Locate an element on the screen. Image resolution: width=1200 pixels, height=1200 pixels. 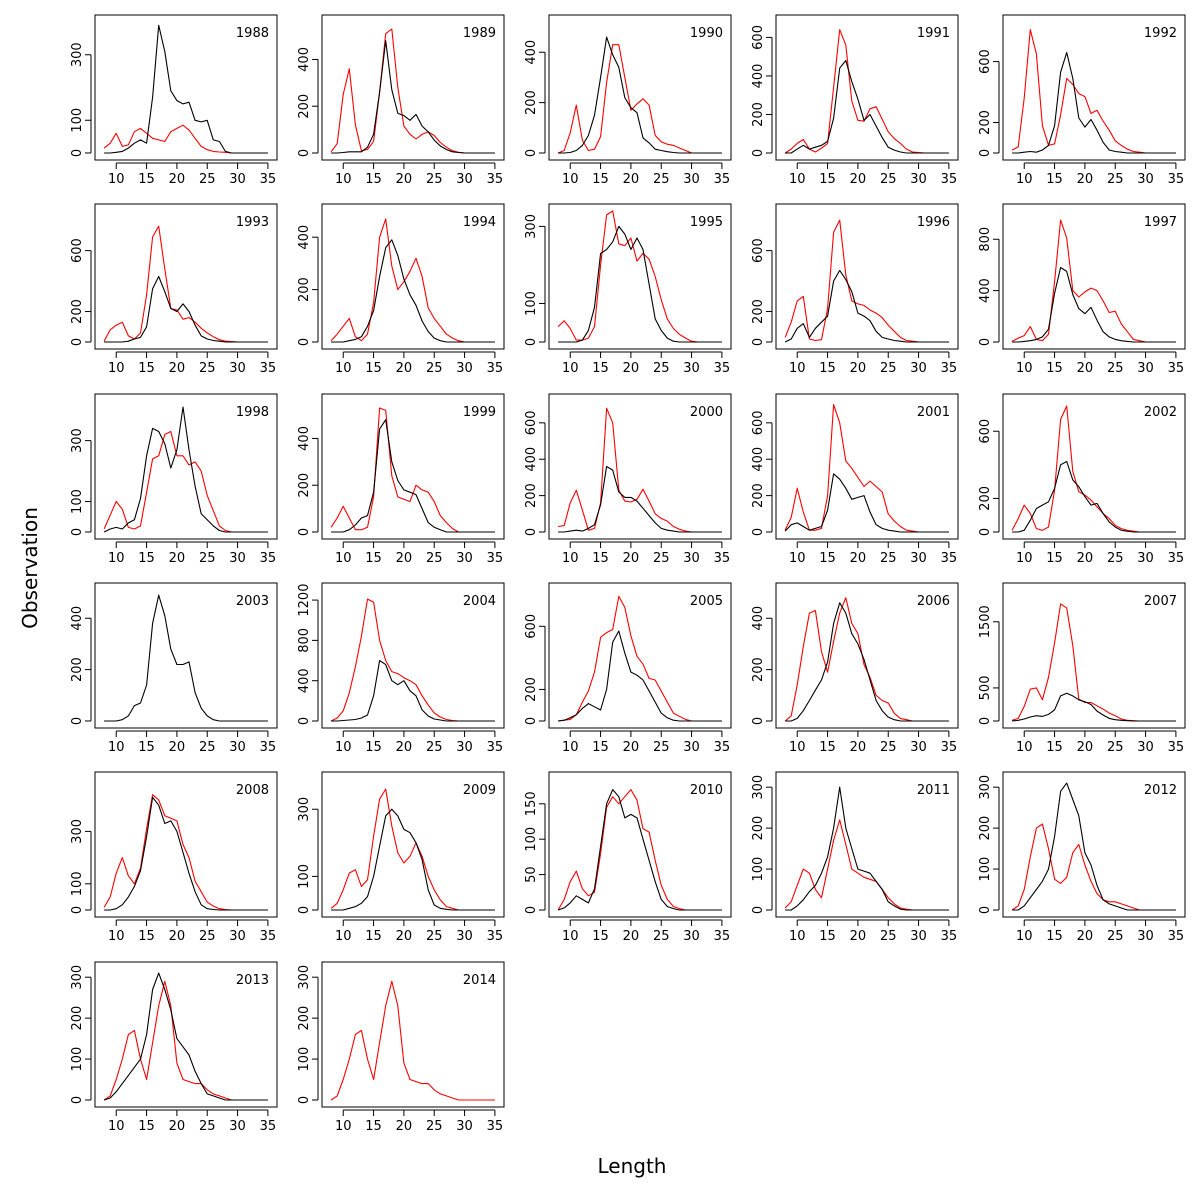
panel-year-label: 2009 is located at coordinates (479, 790).